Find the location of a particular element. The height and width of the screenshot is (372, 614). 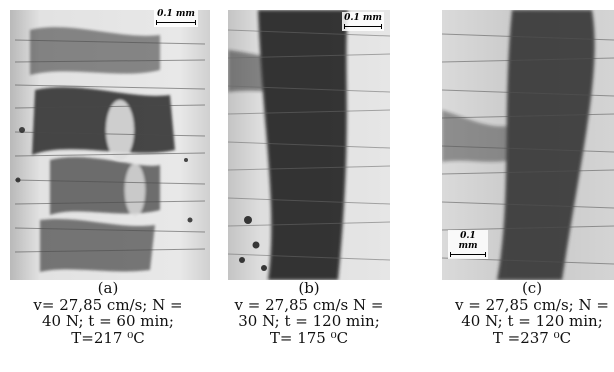

caption-line: T= 175 ⁰C is located at coordinates (309, 337).